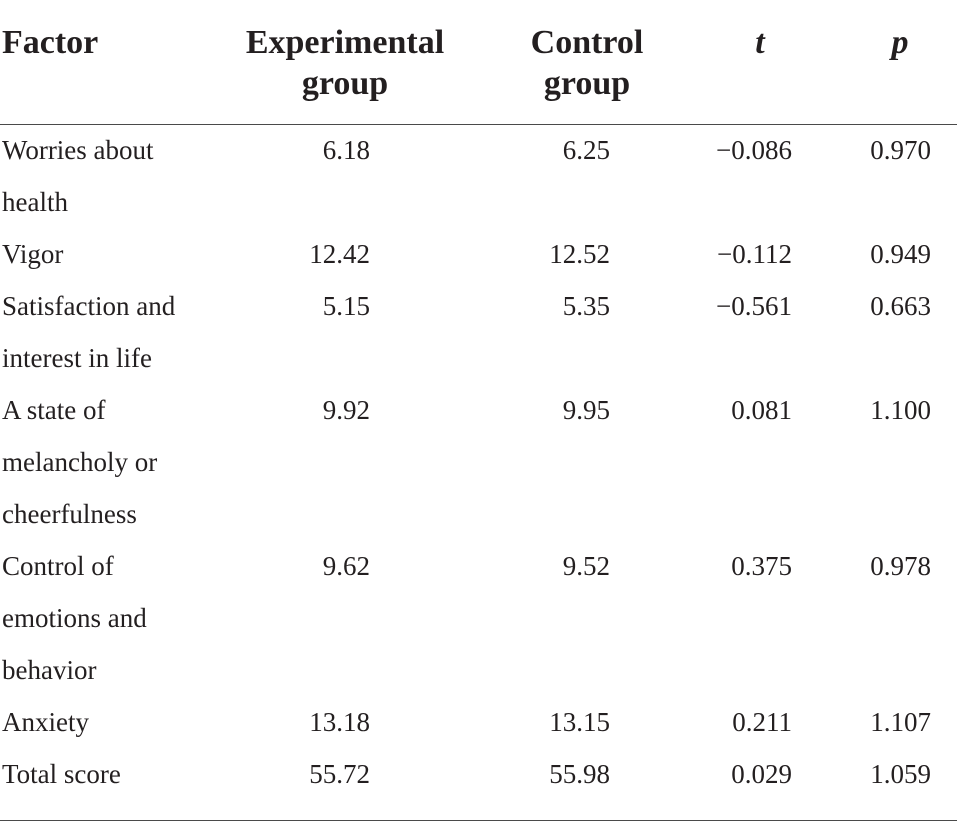 This screenshot has height=838, width=957. I want to click on cell-control: 12.52, so click(579, 254).